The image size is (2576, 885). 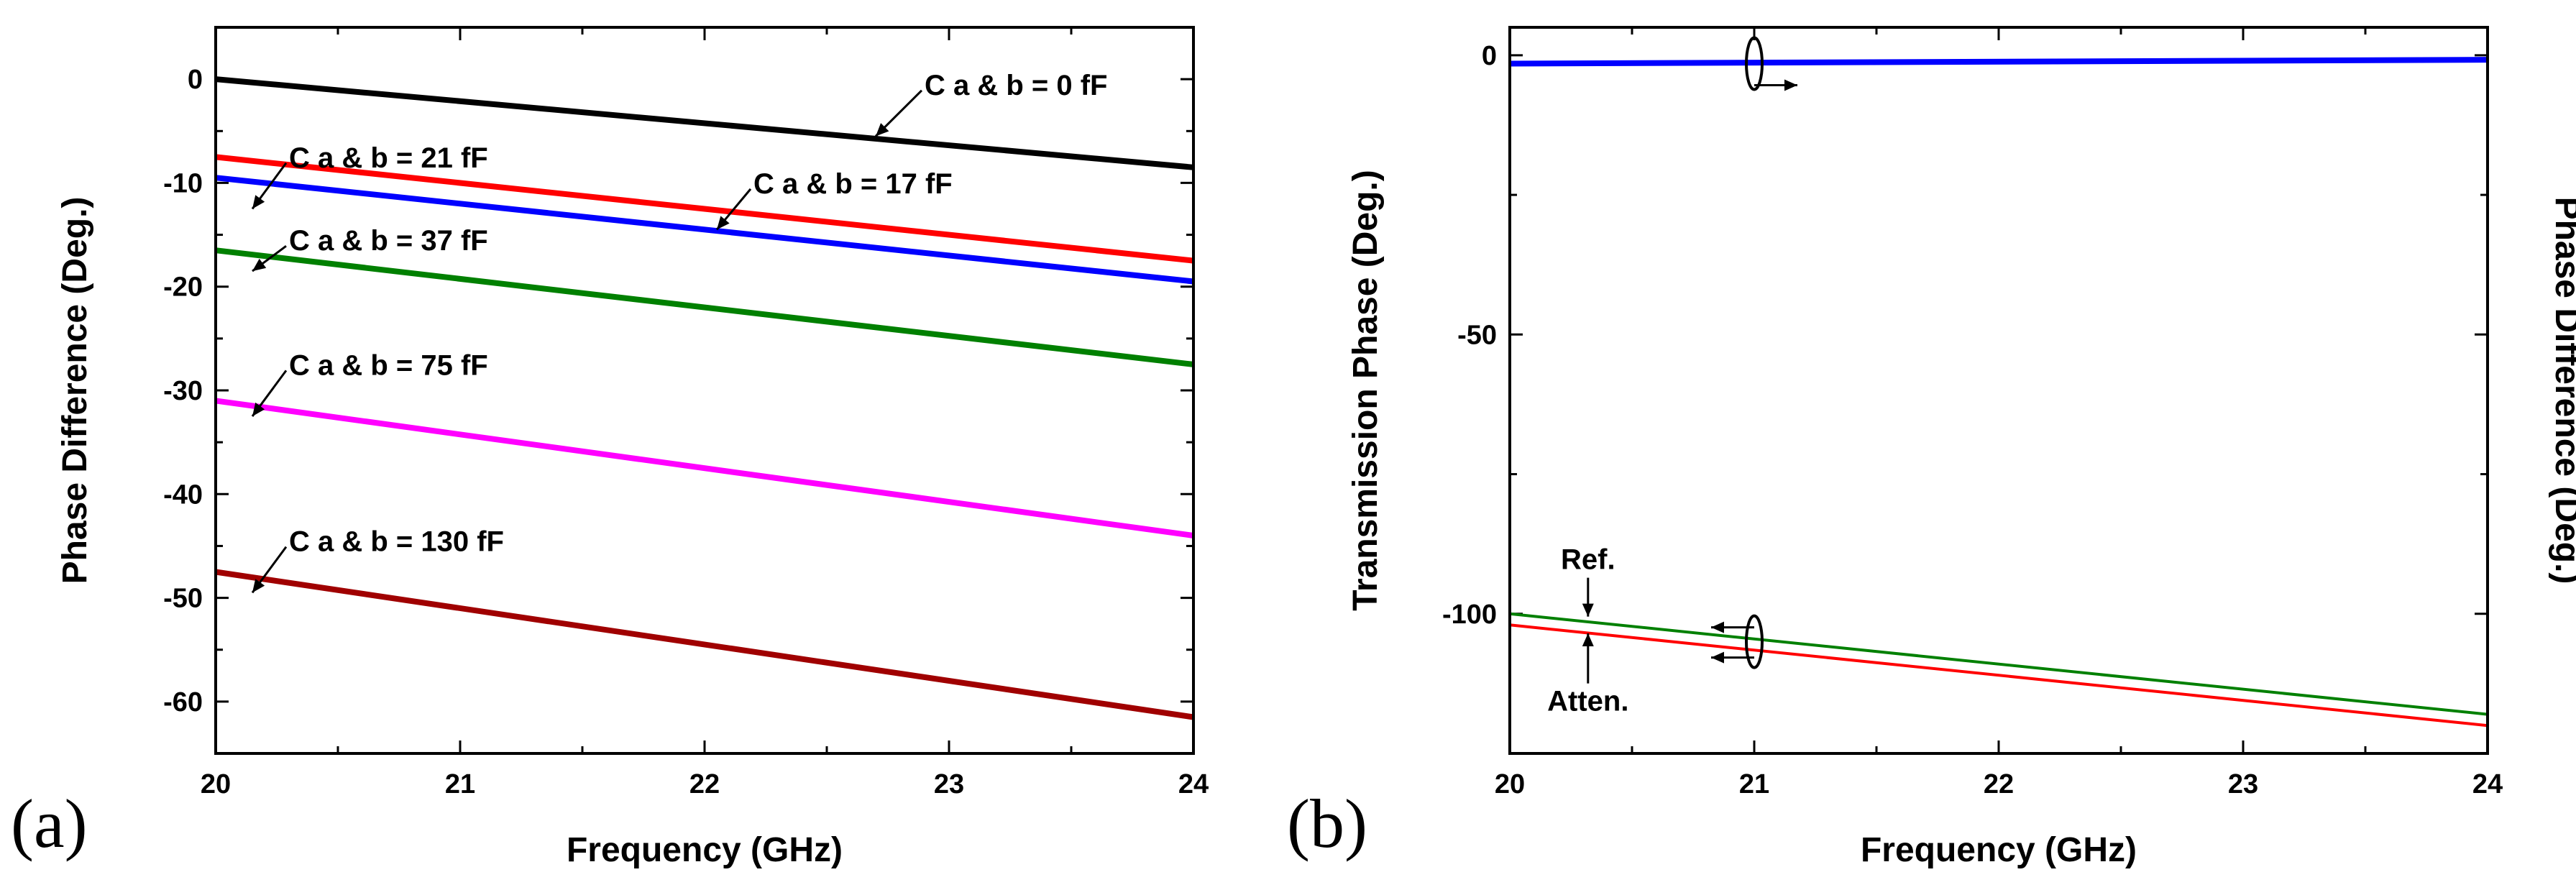 I want to click on left-axis-indicator-arrow-bottom, so click(x=1732, y=657).